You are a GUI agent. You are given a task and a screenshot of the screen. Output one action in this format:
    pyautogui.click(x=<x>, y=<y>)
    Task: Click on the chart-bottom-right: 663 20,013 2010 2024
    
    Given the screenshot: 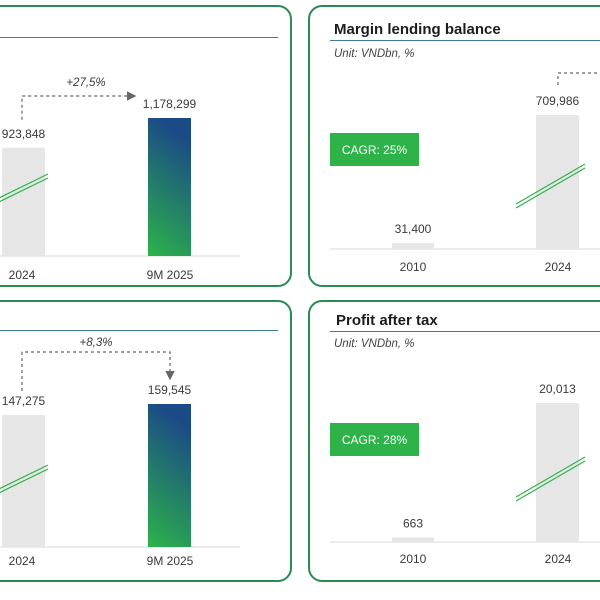 What is the action you would take?
    pyautogui.click(x=465, y=474)
    